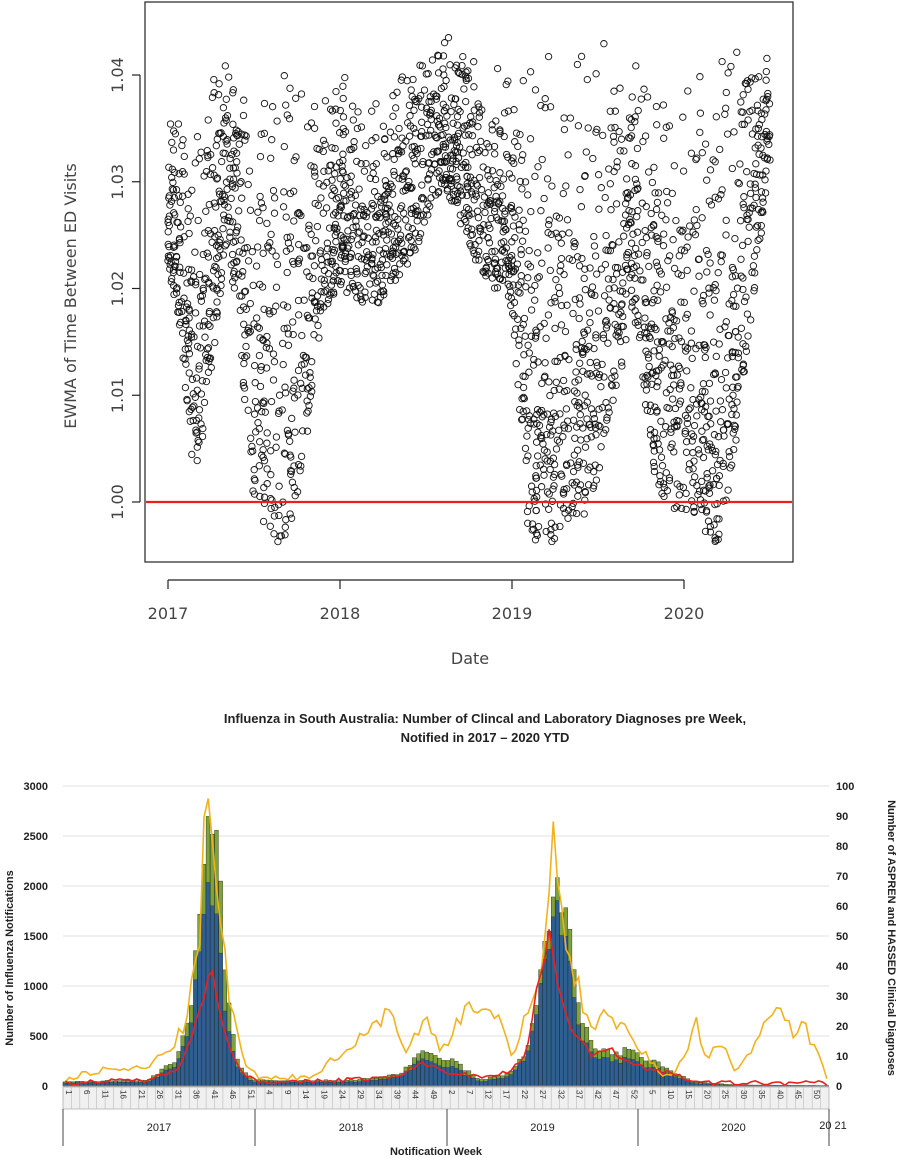 The width and height of the screenshot is (900, 1158). What do you see at coordinates (842, 997) in the screenshot?
I see `bottom-right-y-tick-label: 30` at bounding box center [842, 997].